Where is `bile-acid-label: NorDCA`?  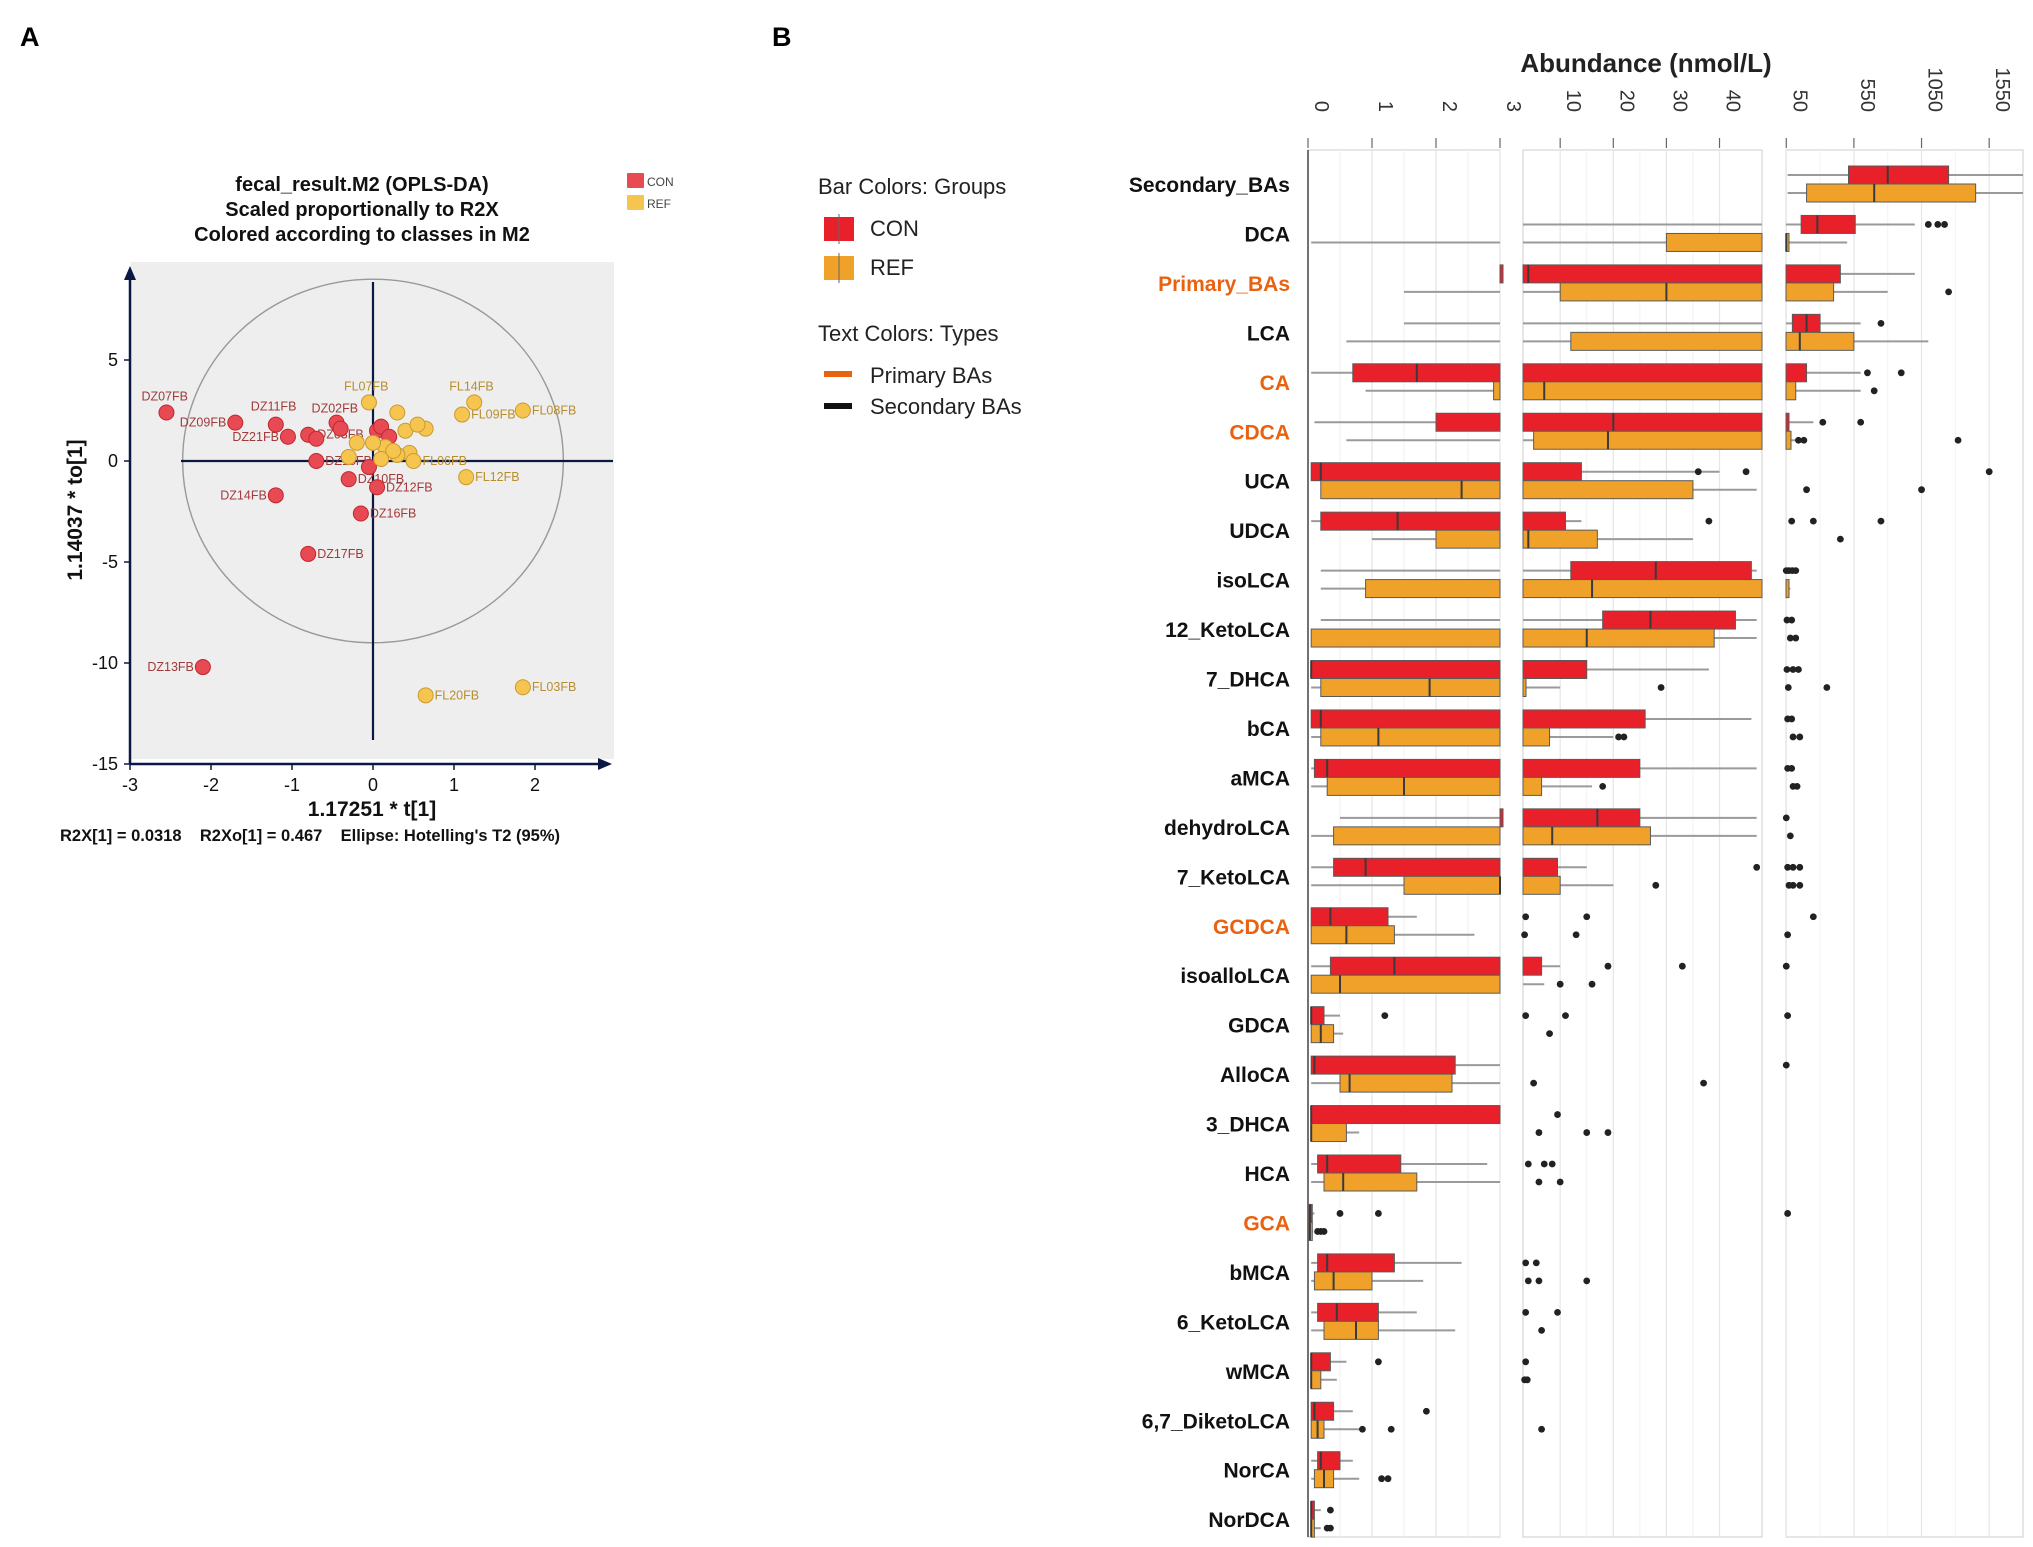 bile-acid-label: NorDCA is located at coordinates (1249, 1520).